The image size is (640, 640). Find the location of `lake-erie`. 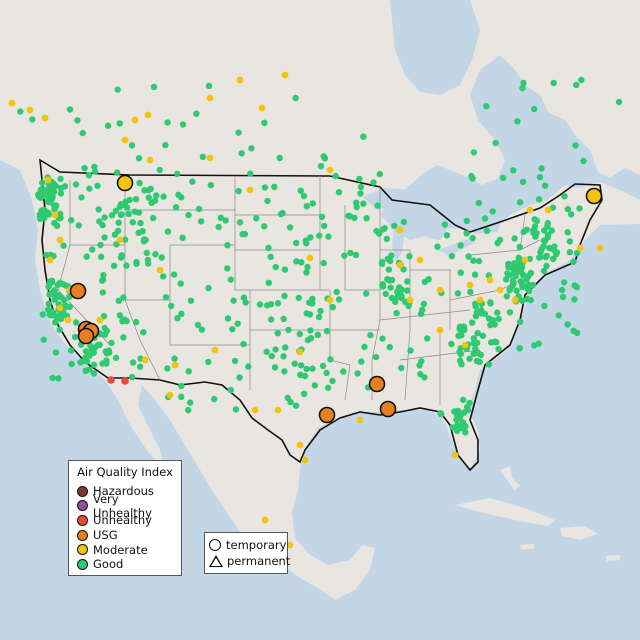

lake-erie is located at coordinates (456, 247).